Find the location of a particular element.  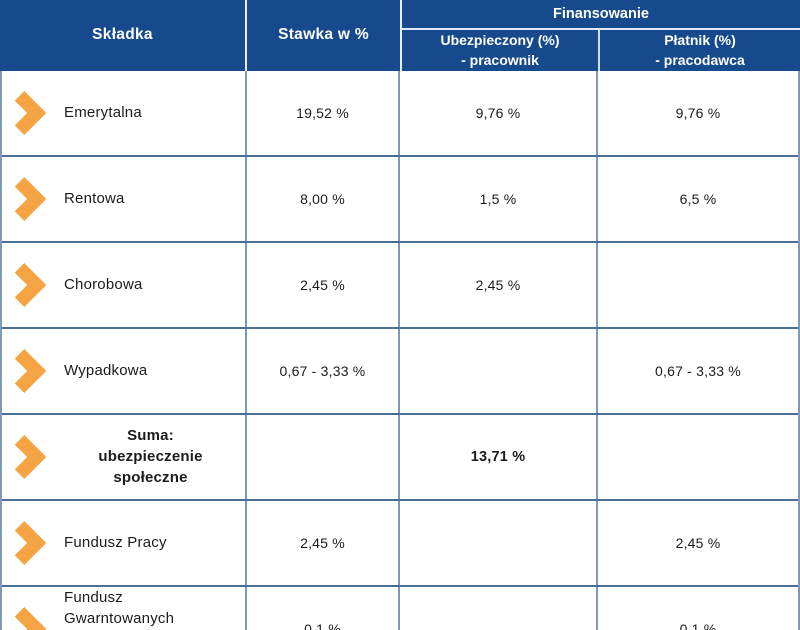

cell-stawka: 8,00 % is located at coordinates (323, 198).